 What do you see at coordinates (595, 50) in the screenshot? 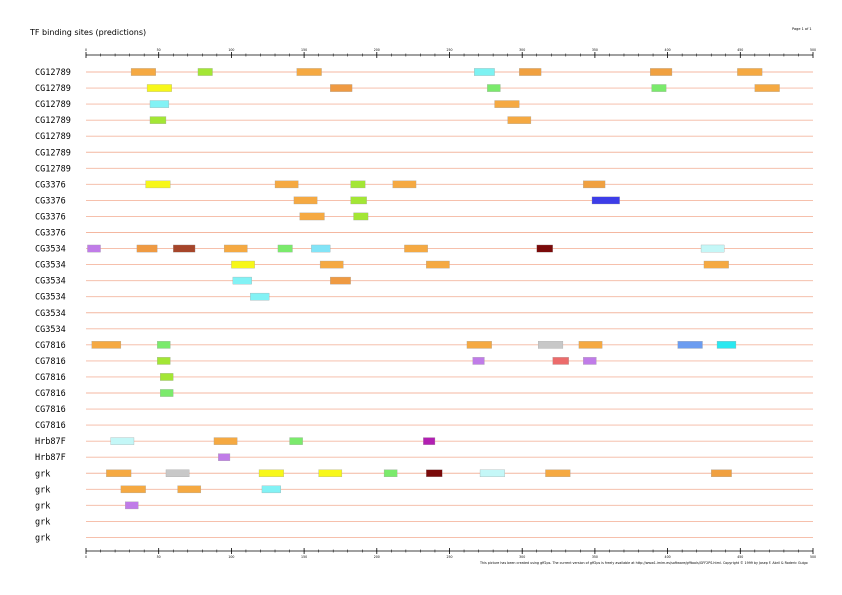
I see `top-axis-tick-label: 350` at bounding box center [595, 50].